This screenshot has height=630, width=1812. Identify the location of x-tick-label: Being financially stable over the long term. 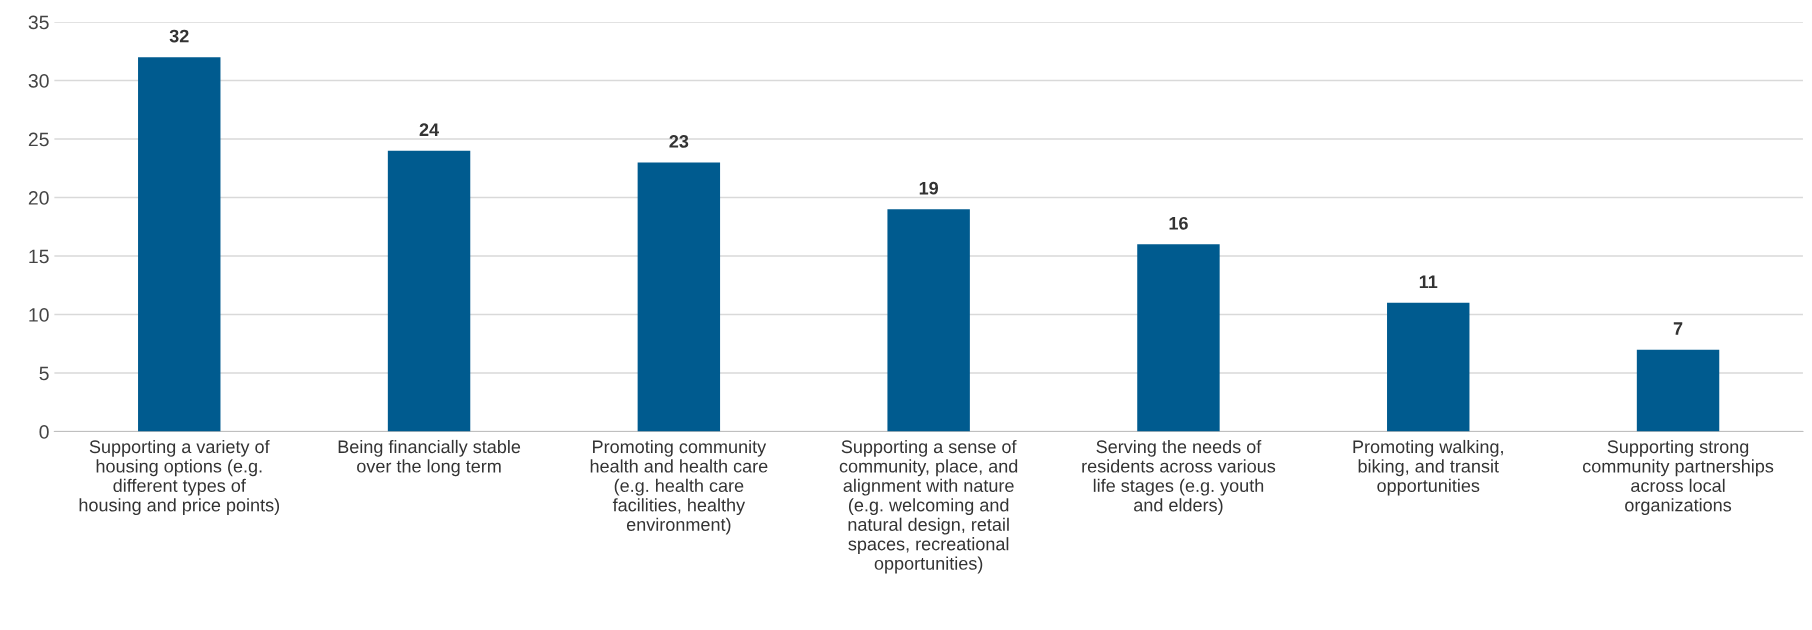
(429, 458).